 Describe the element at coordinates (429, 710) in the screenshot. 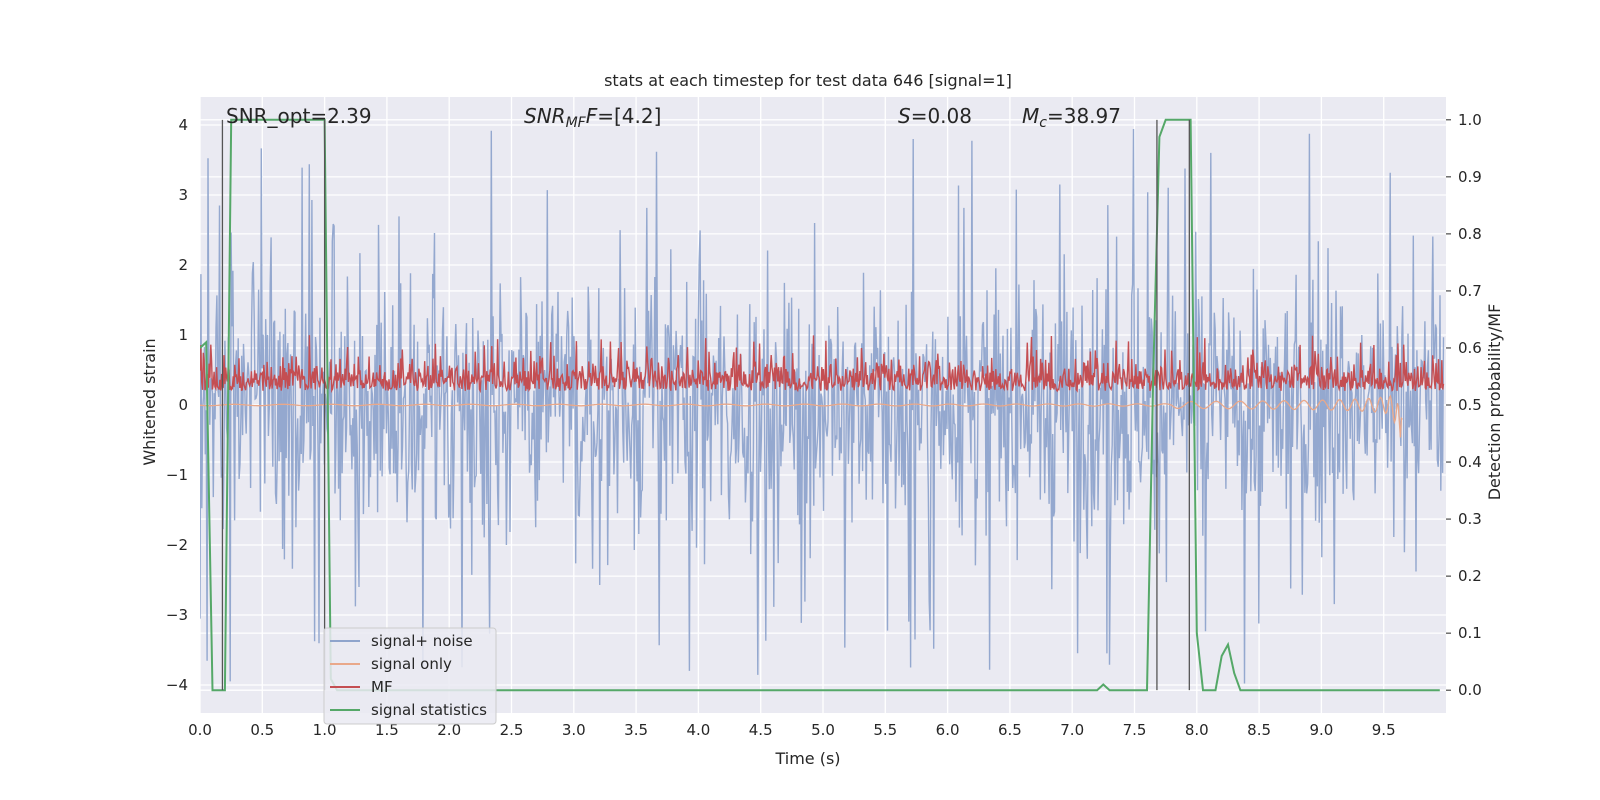

I see `legend-label-signal-statistics: signal statistics` at that location.